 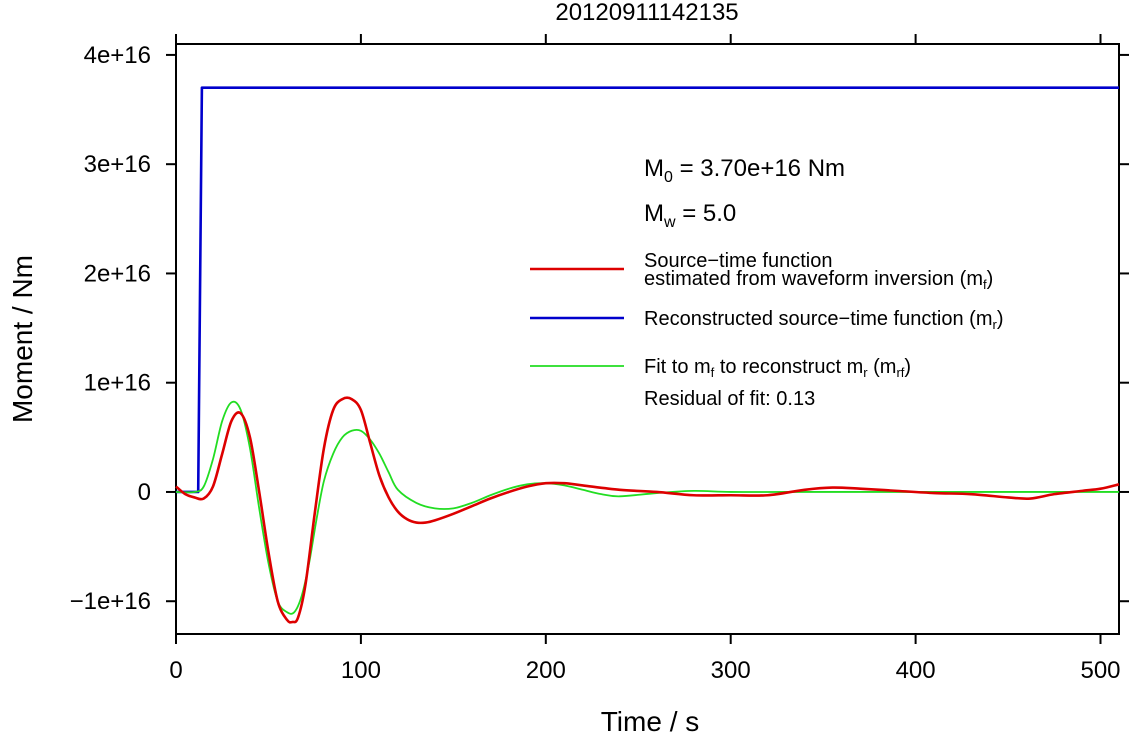 What do you see at coordinates (690, 215) in the screenshot?
I see `mw-annotation: Mw = 5.0` at bounding box center [690, 215].